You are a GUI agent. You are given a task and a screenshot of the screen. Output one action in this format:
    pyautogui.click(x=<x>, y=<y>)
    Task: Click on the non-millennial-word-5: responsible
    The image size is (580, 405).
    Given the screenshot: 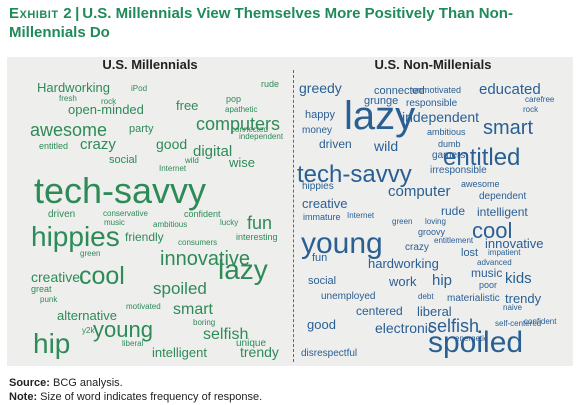 What is the action you would take?
    pyautogui.click(x=432, y=103)
    